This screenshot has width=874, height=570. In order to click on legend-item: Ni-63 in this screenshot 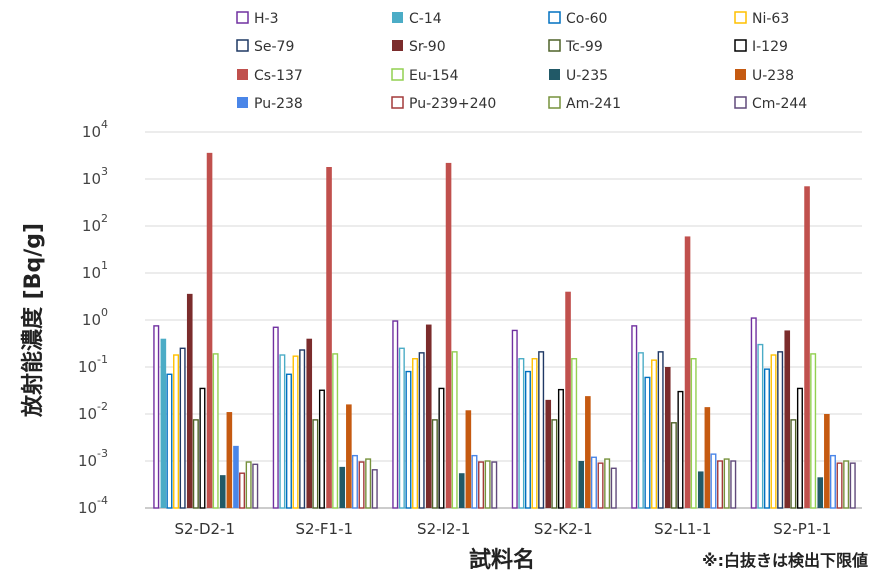, I will do `click(761, 19)`.